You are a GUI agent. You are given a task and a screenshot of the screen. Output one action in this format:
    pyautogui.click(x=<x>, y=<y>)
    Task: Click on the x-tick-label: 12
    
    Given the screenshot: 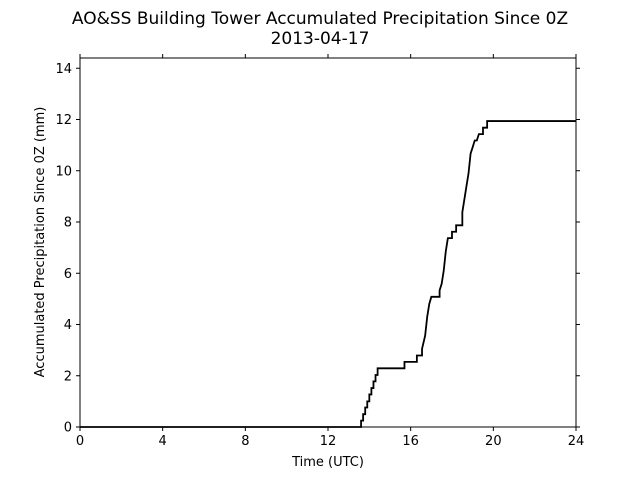 What is the action you would take?
    pyautogui.click(x=328, y=441)
    